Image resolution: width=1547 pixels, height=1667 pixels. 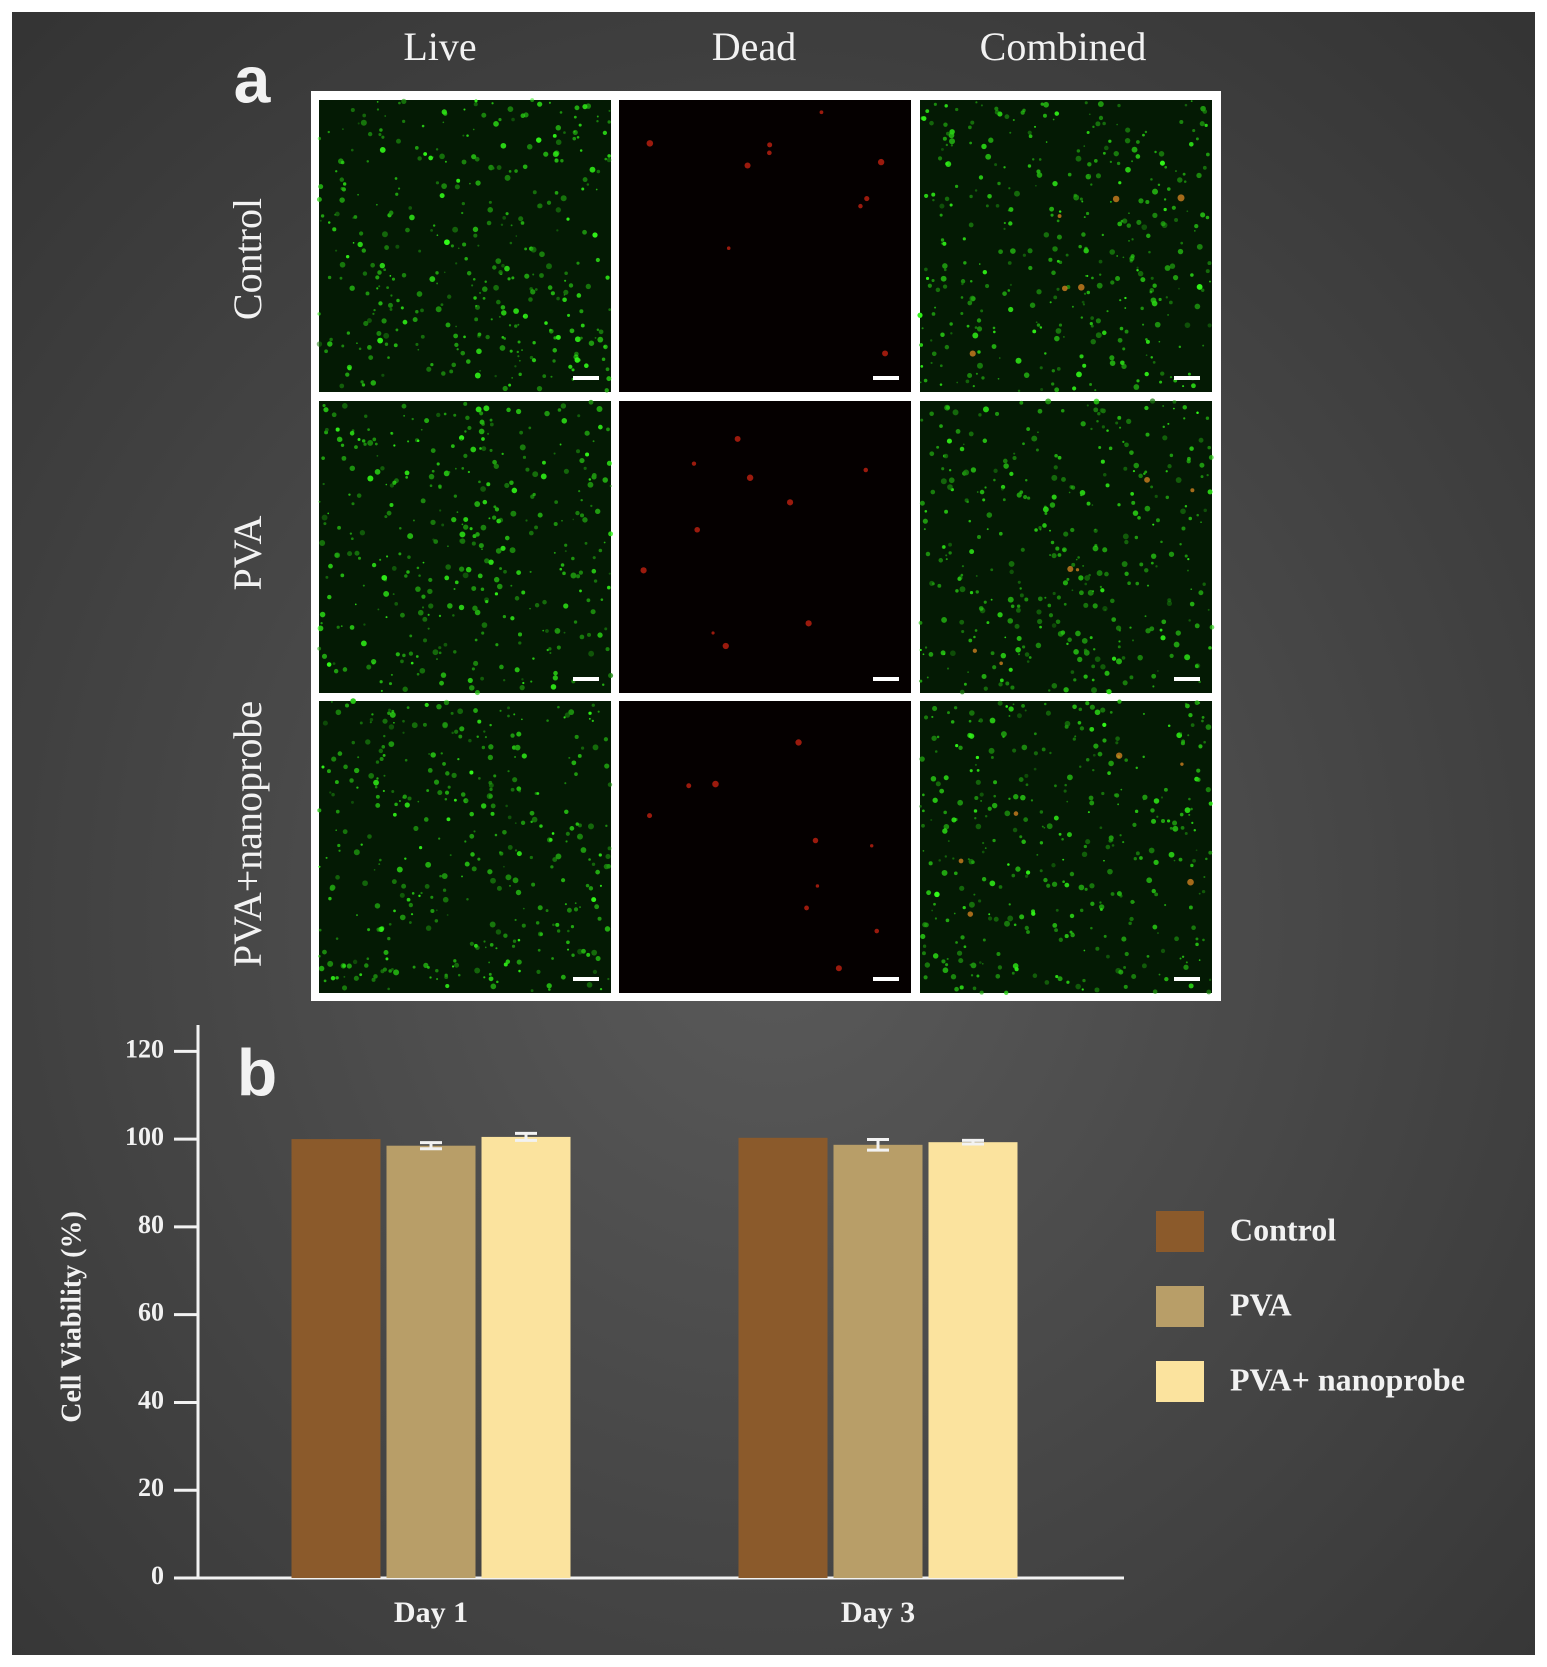 I want to click on legend-label: PVA, so click(x=1261, y=1304).